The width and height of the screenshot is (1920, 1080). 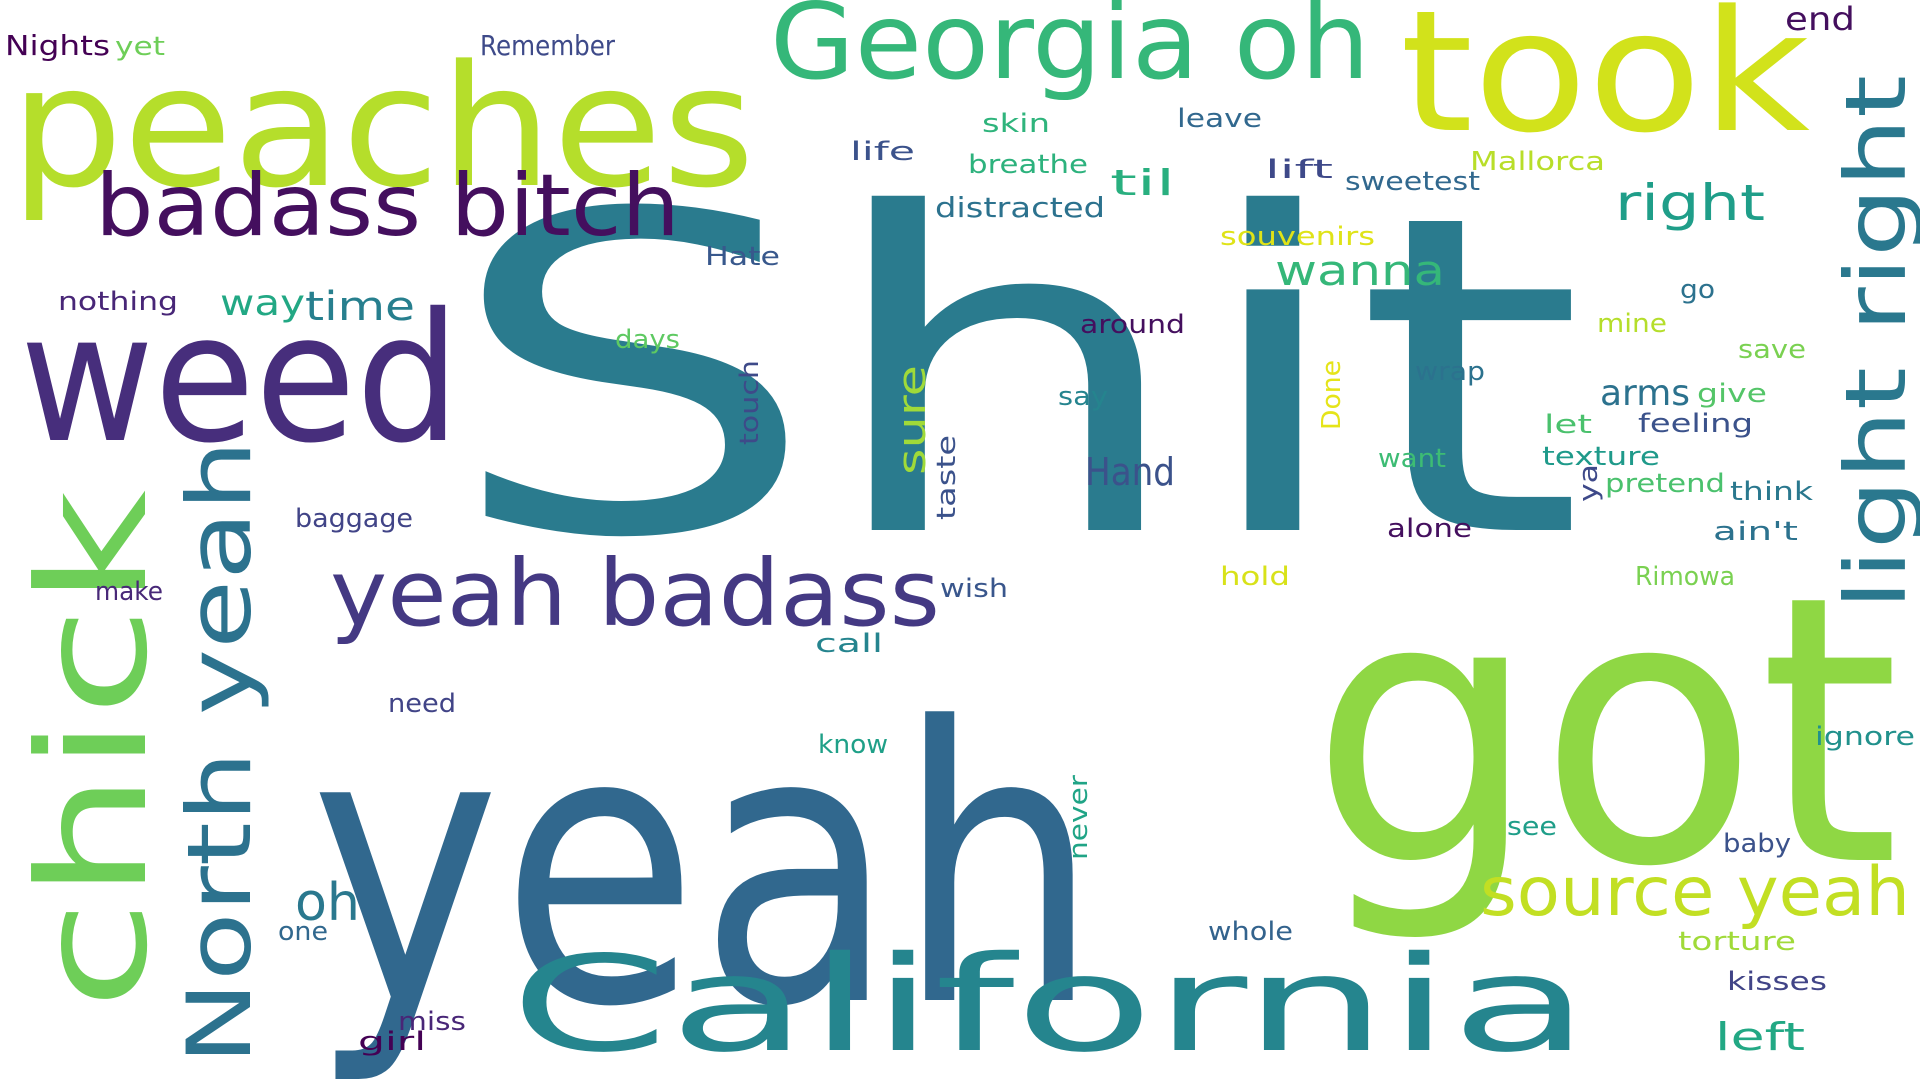 I want to click on word-hate: Hate, so click(x=742, y=257).